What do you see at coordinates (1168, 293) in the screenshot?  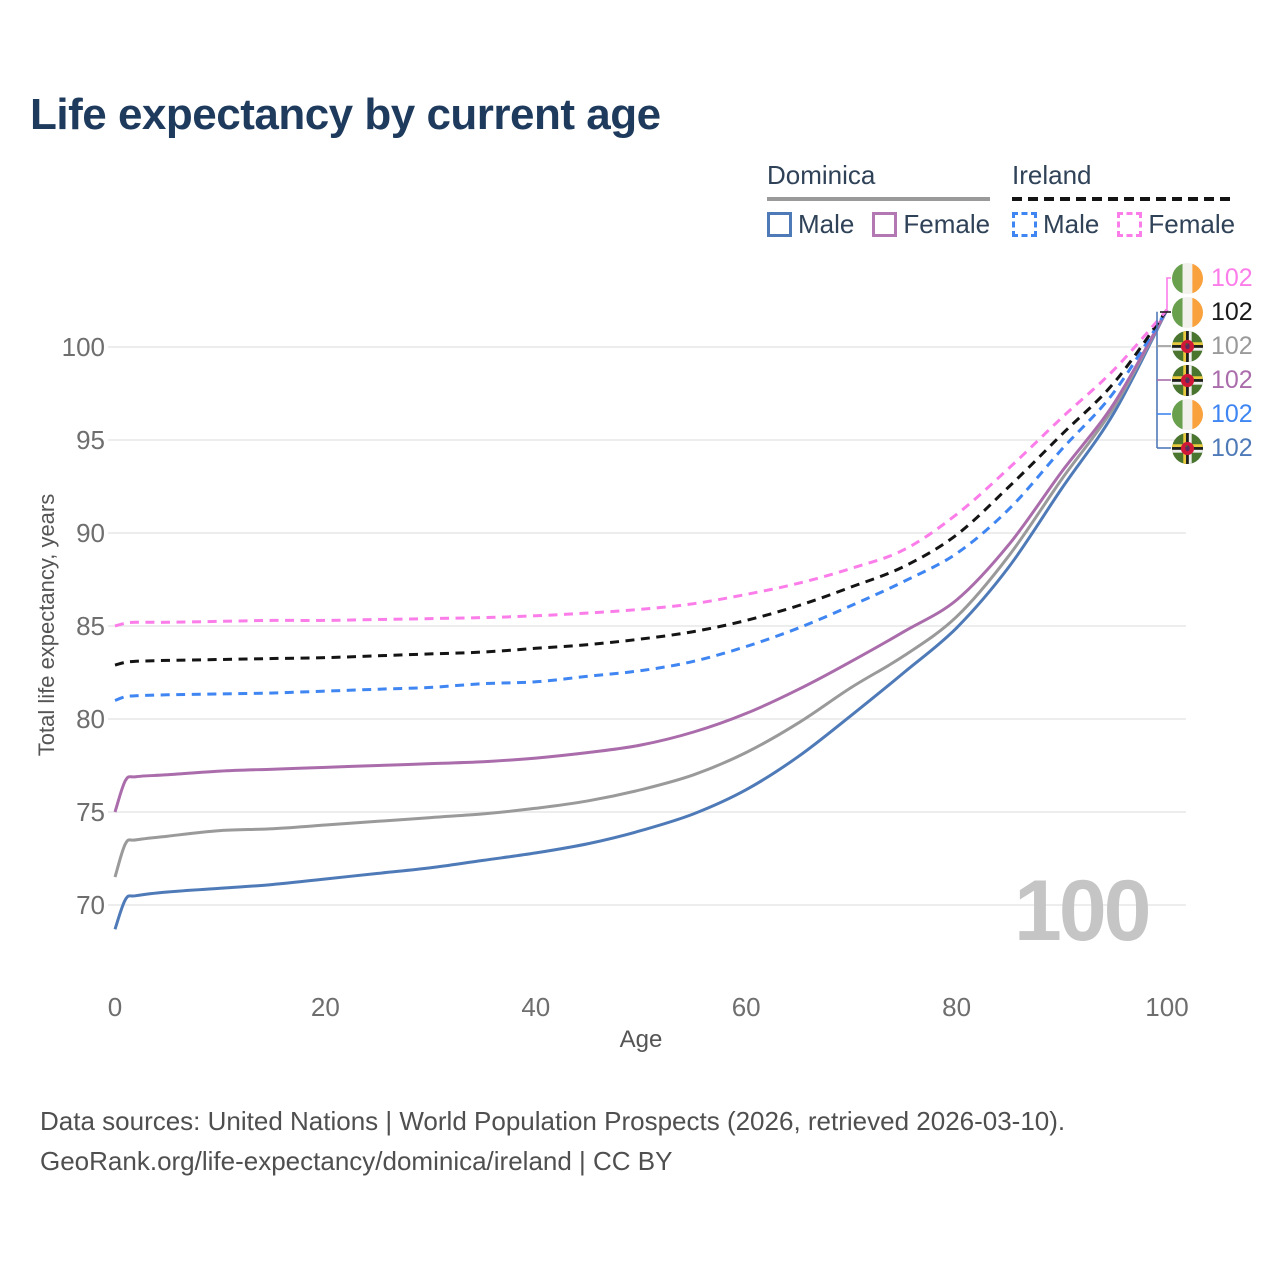 I see `leader-line` at bounding box center [1168, 293].